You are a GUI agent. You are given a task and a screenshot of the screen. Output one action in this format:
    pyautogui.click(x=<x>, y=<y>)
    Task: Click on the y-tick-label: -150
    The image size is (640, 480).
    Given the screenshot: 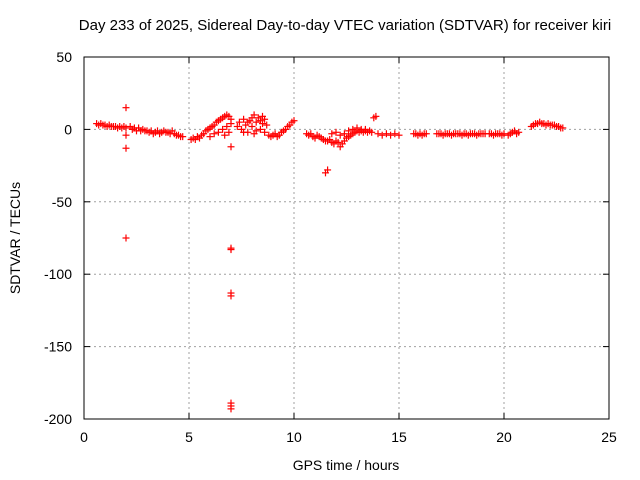 What is the action you would take?
    pyautogui.click(x=58, y=347)
    